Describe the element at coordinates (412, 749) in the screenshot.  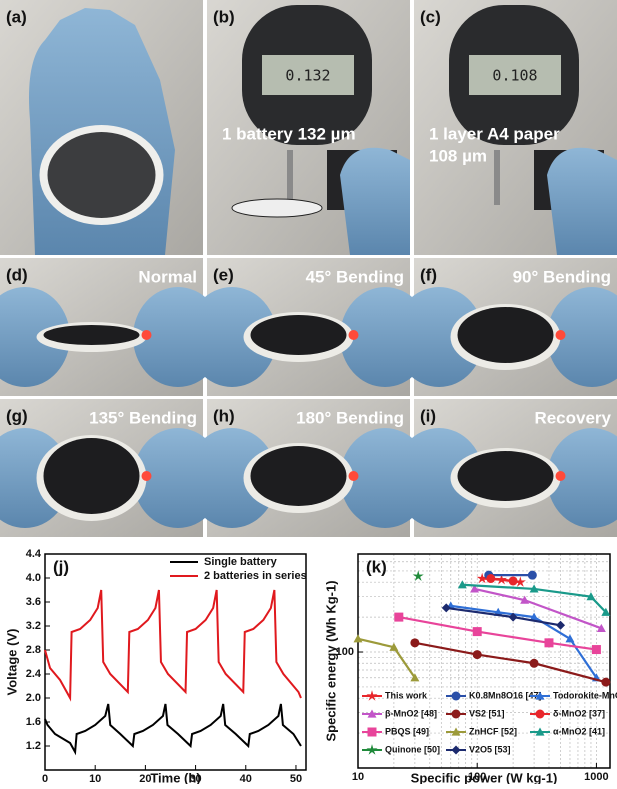
I see `legend-label: Quinone [50]` at that location.